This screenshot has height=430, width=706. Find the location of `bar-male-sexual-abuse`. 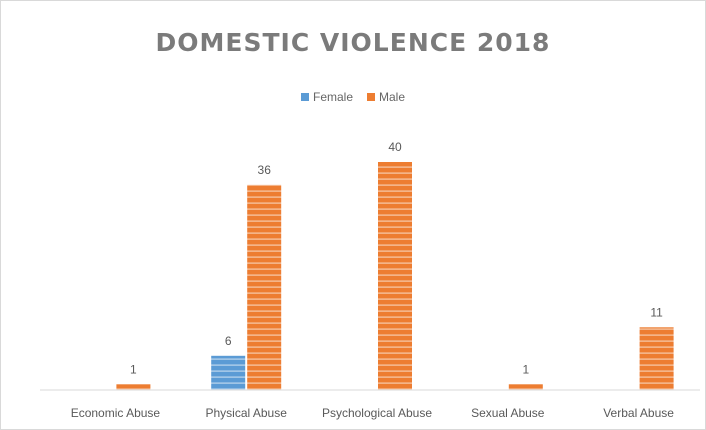

bar-male-sexual-abuse is located at coordinates (525, 387).